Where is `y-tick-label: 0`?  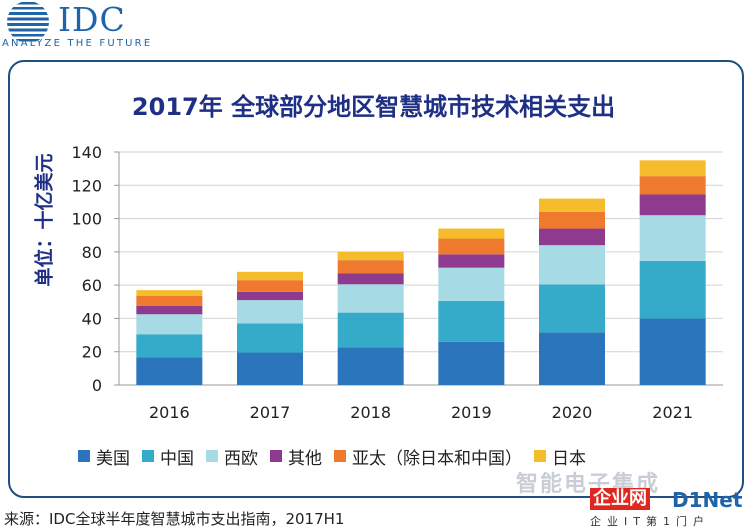 y-tick-label: 0 is located at coordinates (97, 385).